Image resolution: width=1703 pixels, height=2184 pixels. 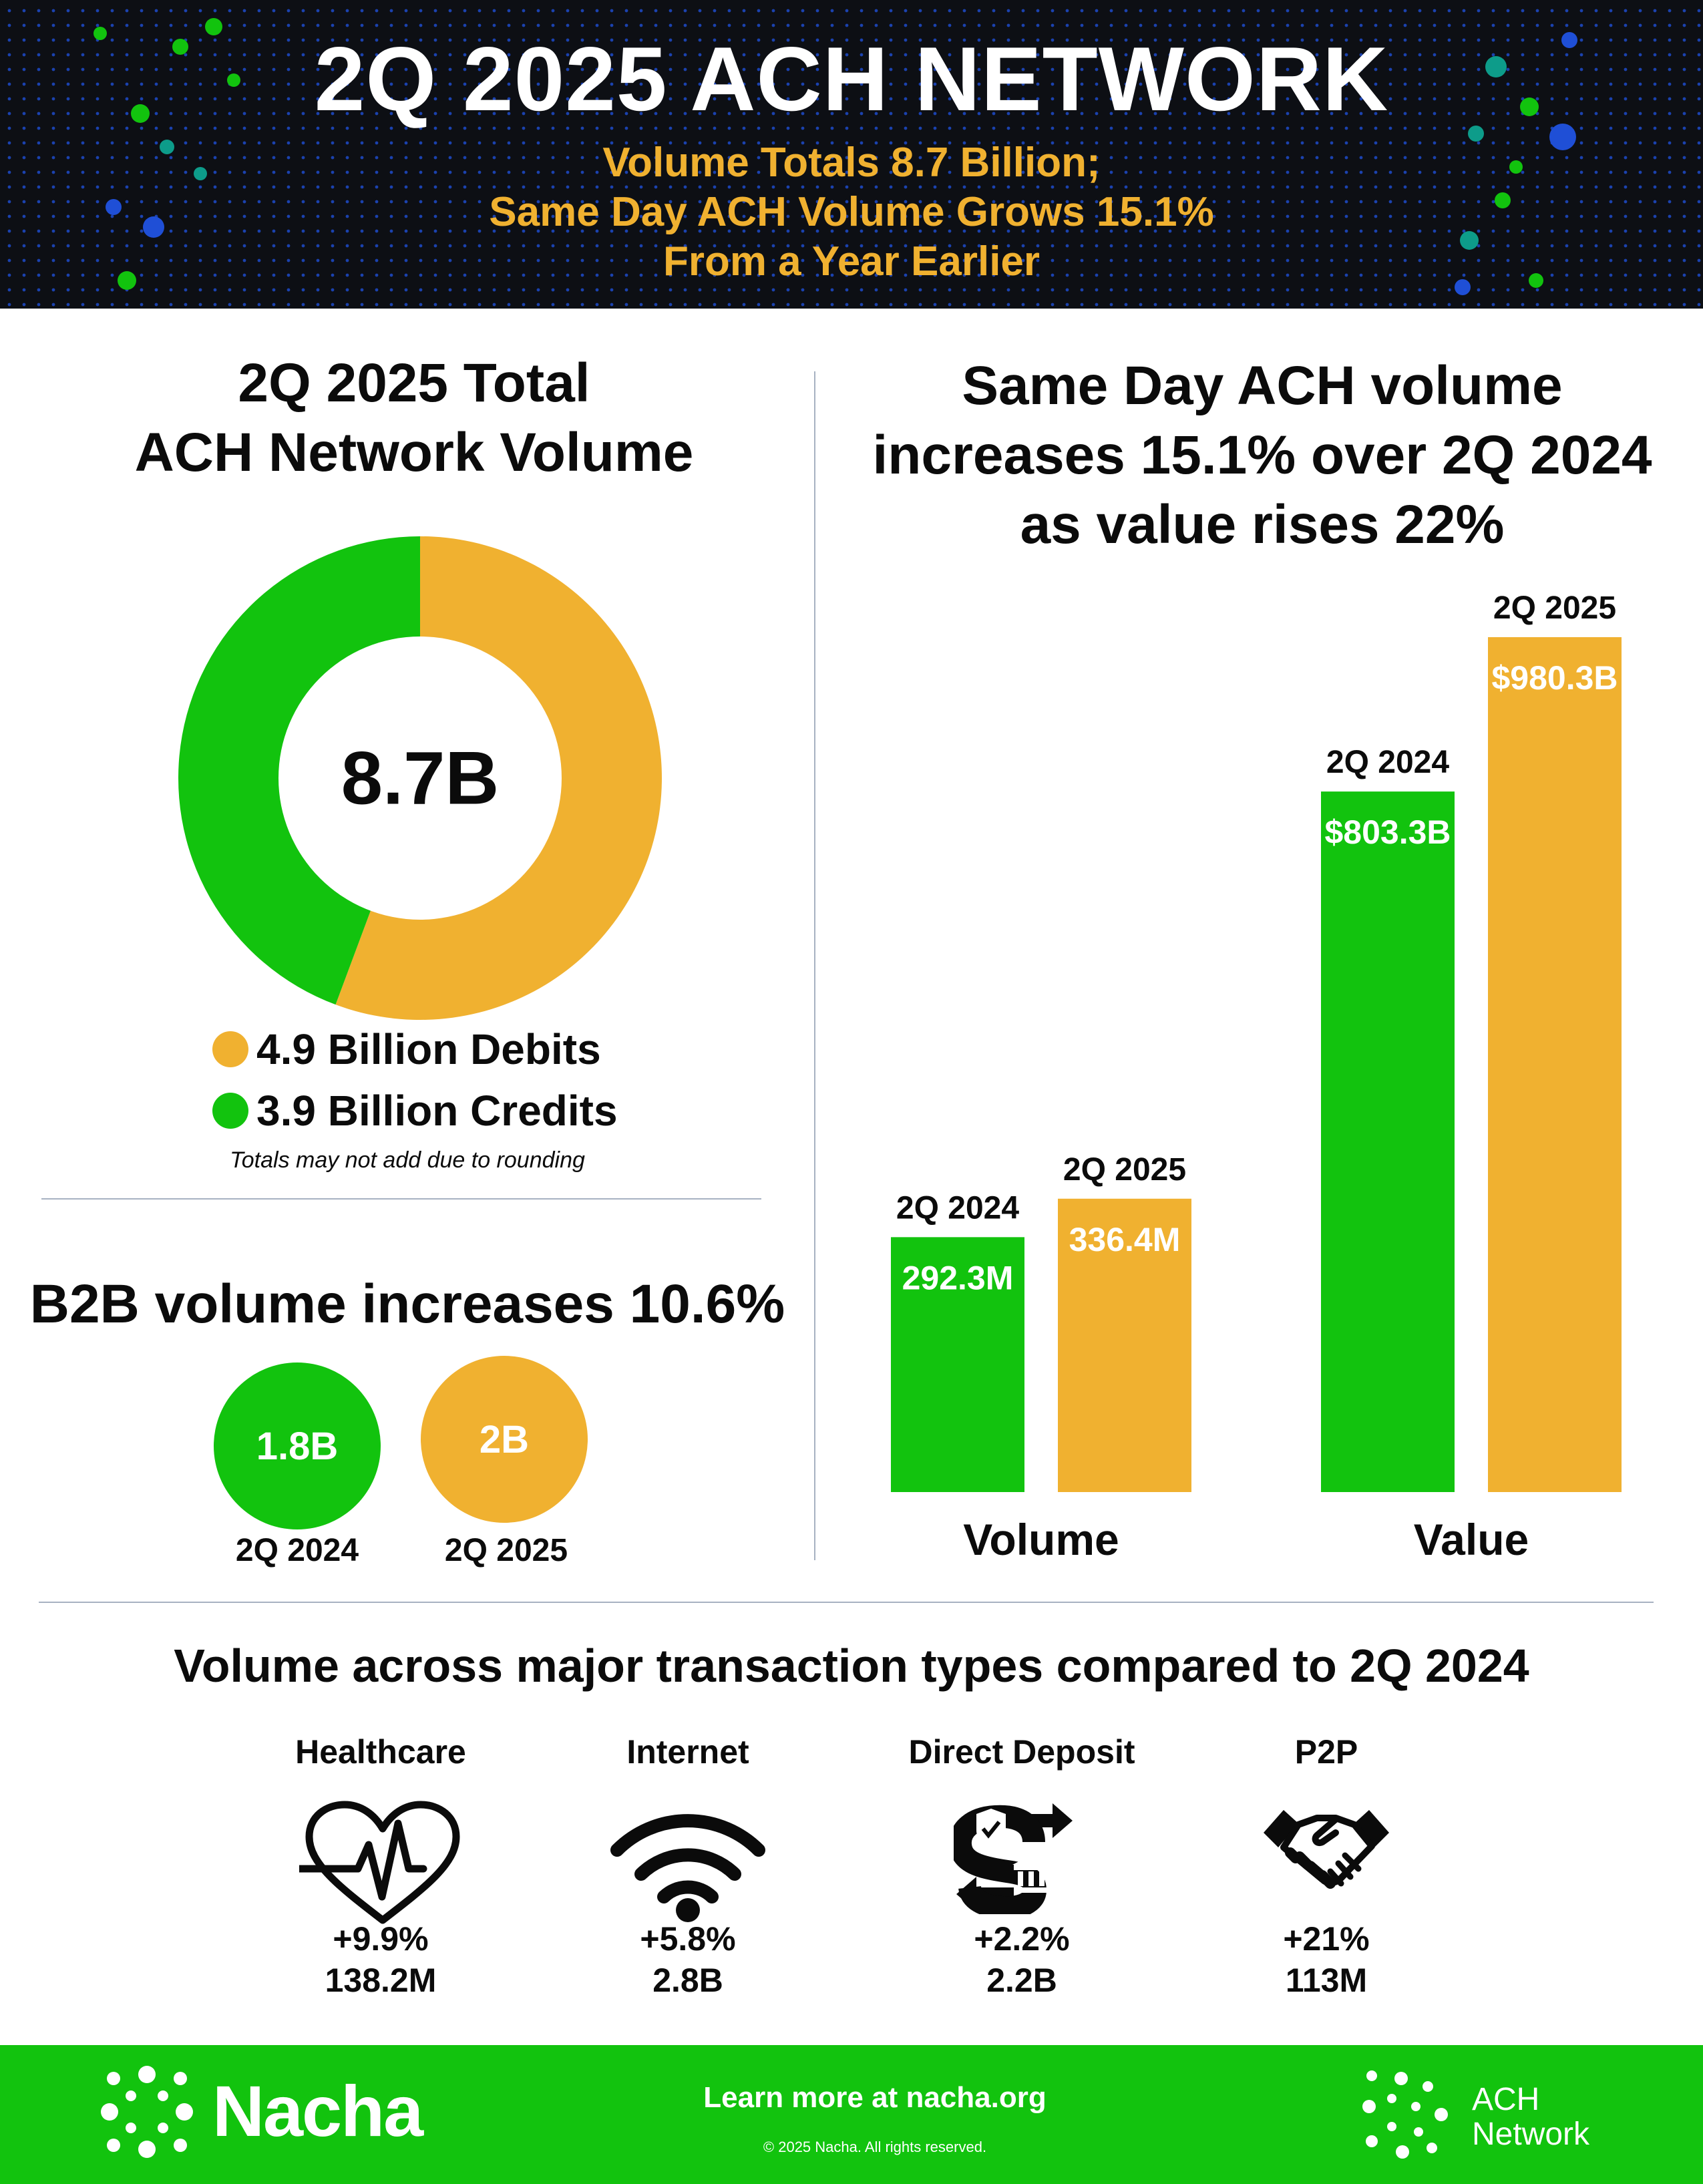 I want to click on transaction-stats-healthcare: +9.9% 138.2M, so click(x=380, y=1960).